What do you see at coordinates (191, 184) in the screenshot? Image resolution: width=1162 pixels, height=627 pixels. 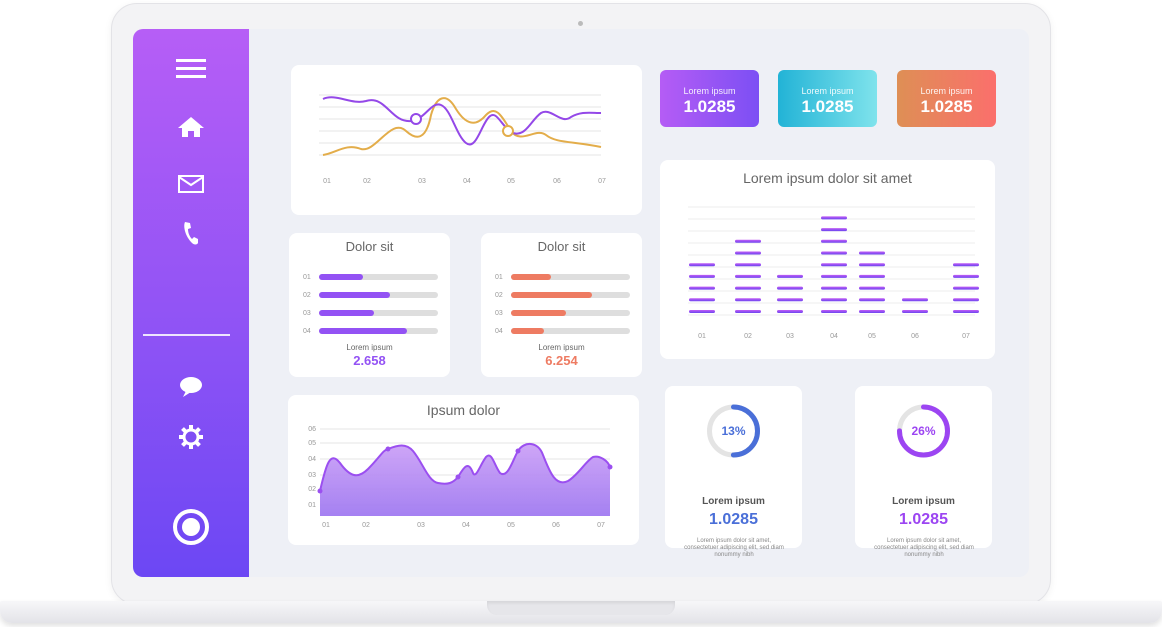 I see `mail-icon` at bounding box center [191, 184].